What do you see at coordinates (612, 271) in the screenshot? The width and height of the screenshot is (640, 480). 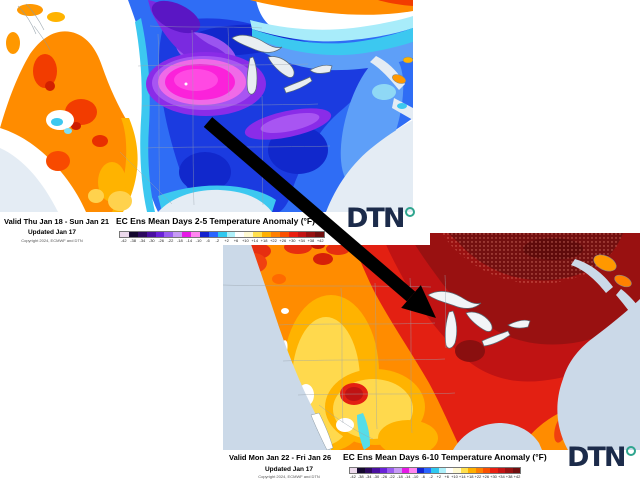 I see `maritime-warm-islands` at bounding box center [612, 271].